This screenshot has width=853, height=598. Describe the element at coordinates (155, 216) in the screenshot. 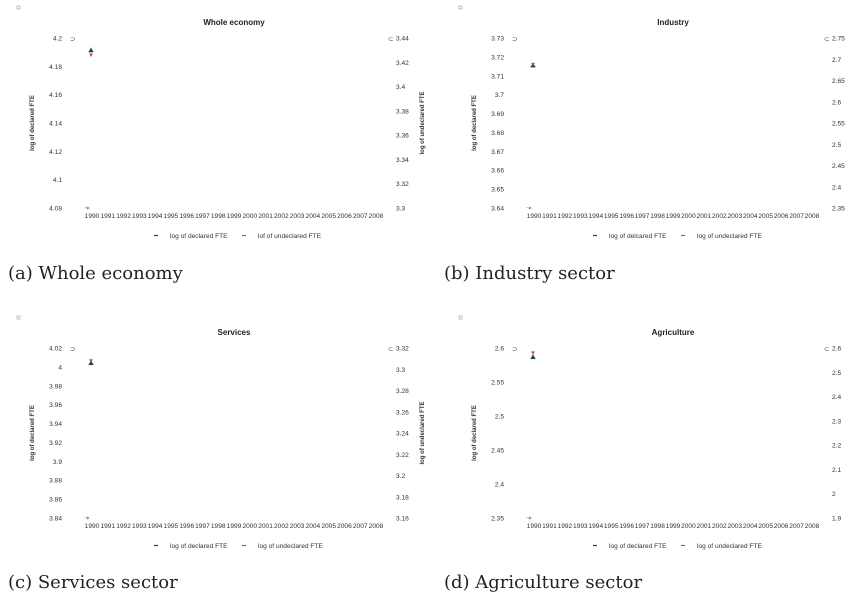

I see `x-tick-label: 1994` at that location.